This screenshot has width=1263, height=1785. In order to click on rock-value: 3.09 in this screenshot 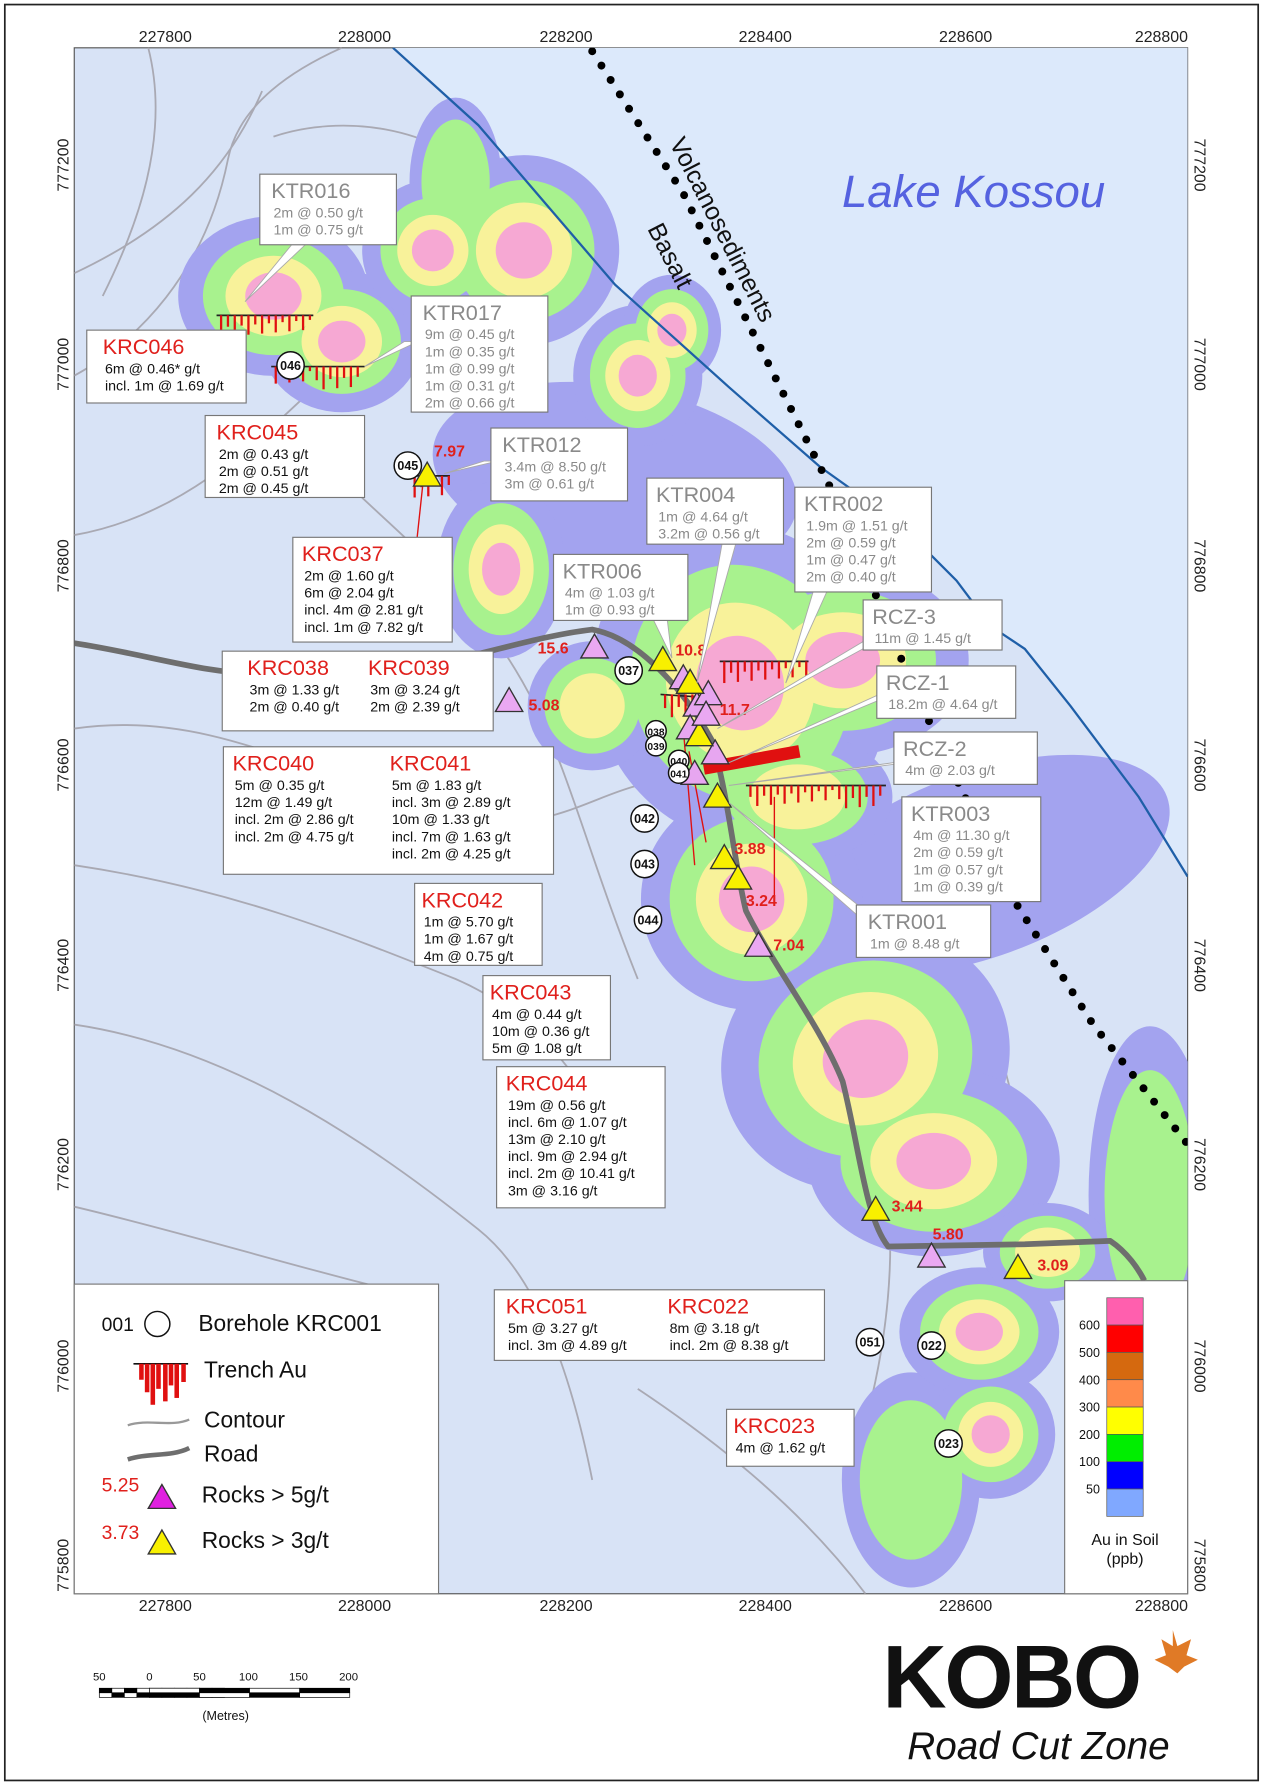, I will do `click(1052, 1265)`.